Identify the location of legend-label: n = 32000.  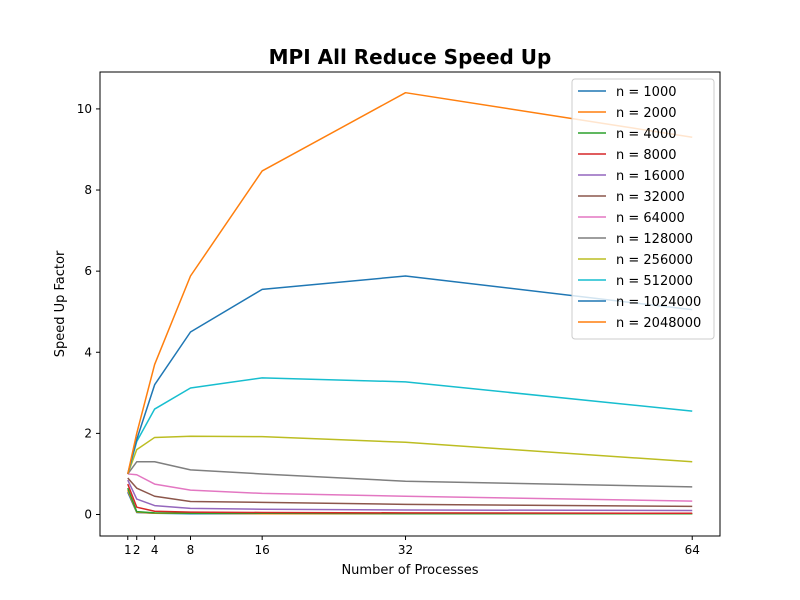
(650, 197).